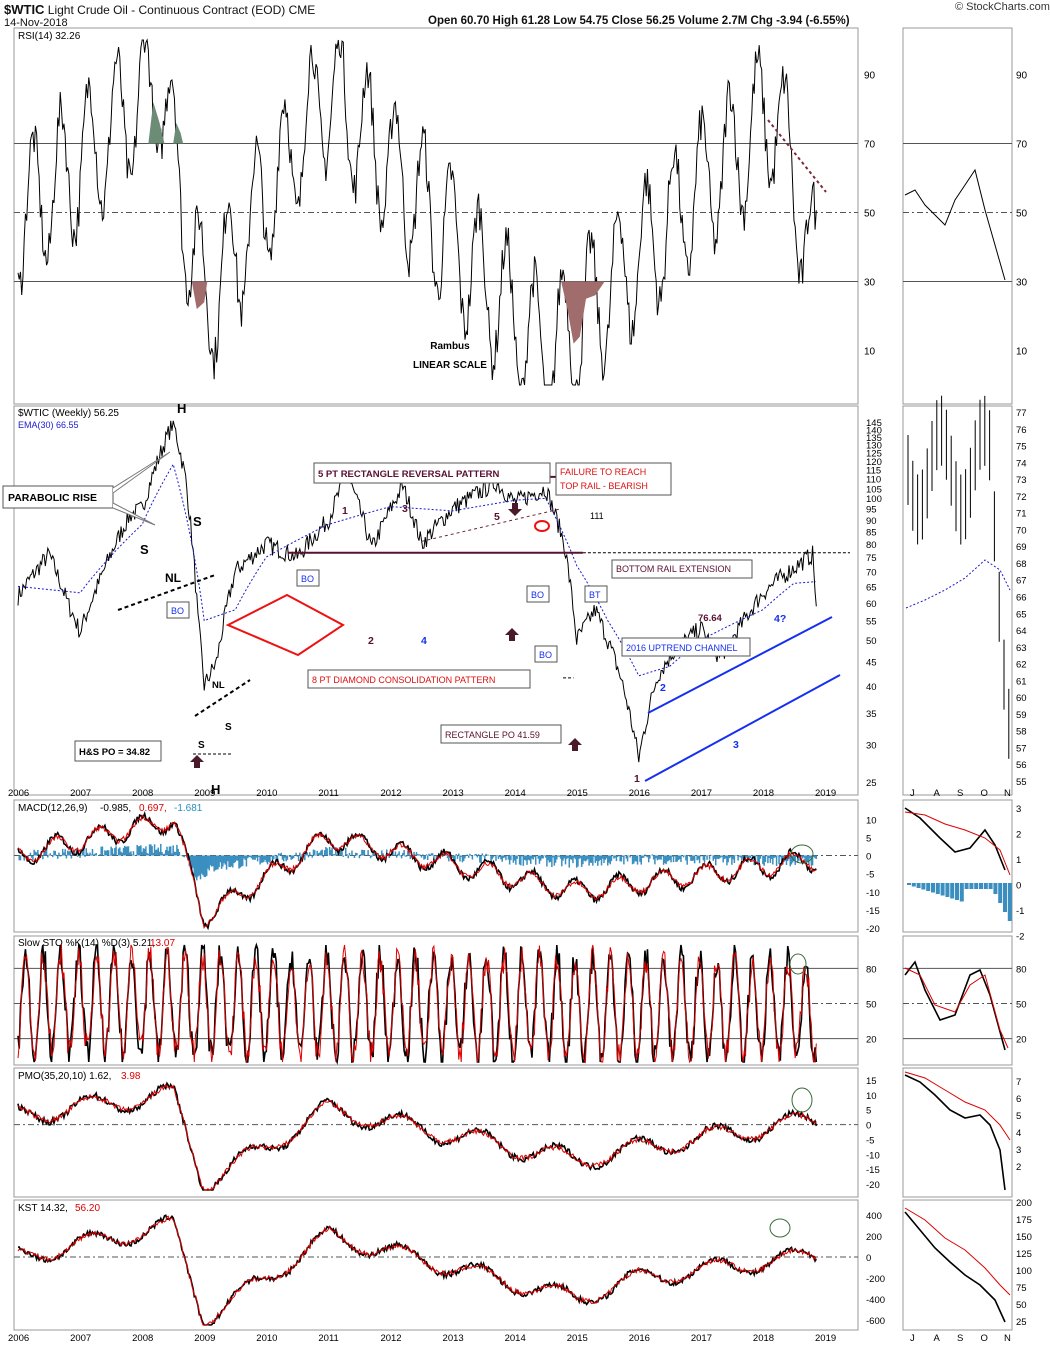  I want to click on macd-inset-tick-1: 1, so click(1018, 860).